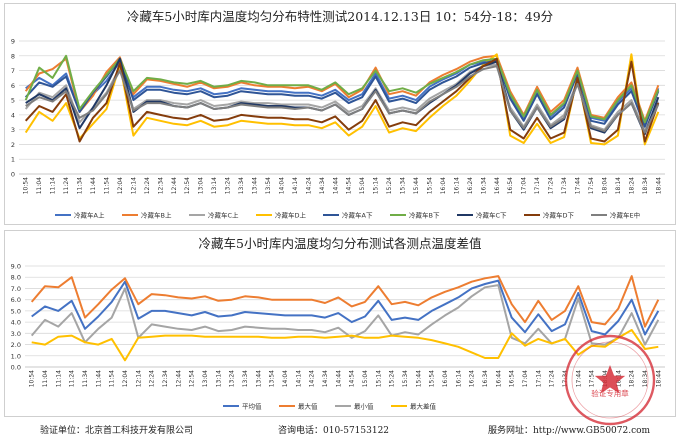 This screenshot has width=680, height=438. What do you see at coordinates (201, 185) in the screenshot?
I see `x-tick-label: 13:04` at bounding box center [201, 185].